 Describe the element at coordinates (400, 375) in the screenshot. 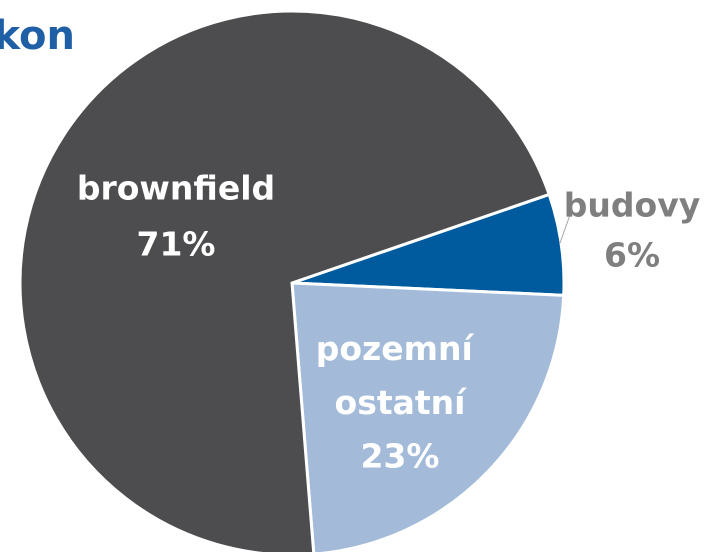

I see `category-label: pozemní ostatní` at that location.